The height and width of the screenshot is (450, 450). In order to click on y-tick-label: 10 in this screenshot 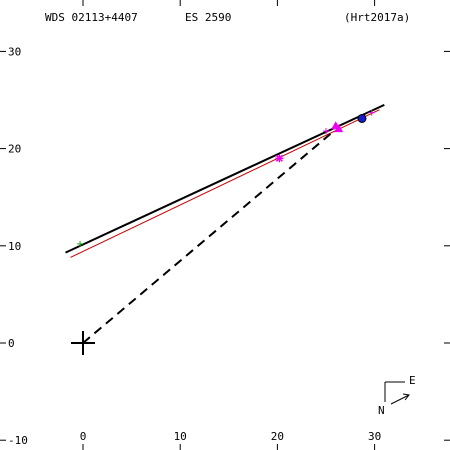, I will do `click(14, 246)`.